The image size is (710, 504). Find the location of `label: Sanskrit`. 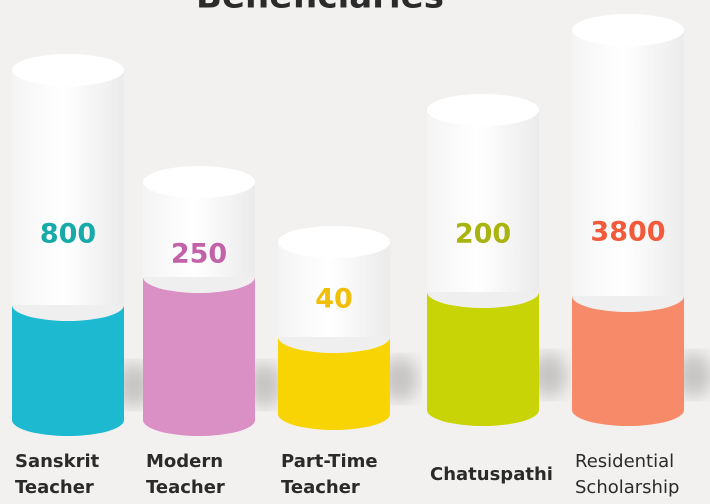

label: Sanskrit is located at coordinates (57, 461).